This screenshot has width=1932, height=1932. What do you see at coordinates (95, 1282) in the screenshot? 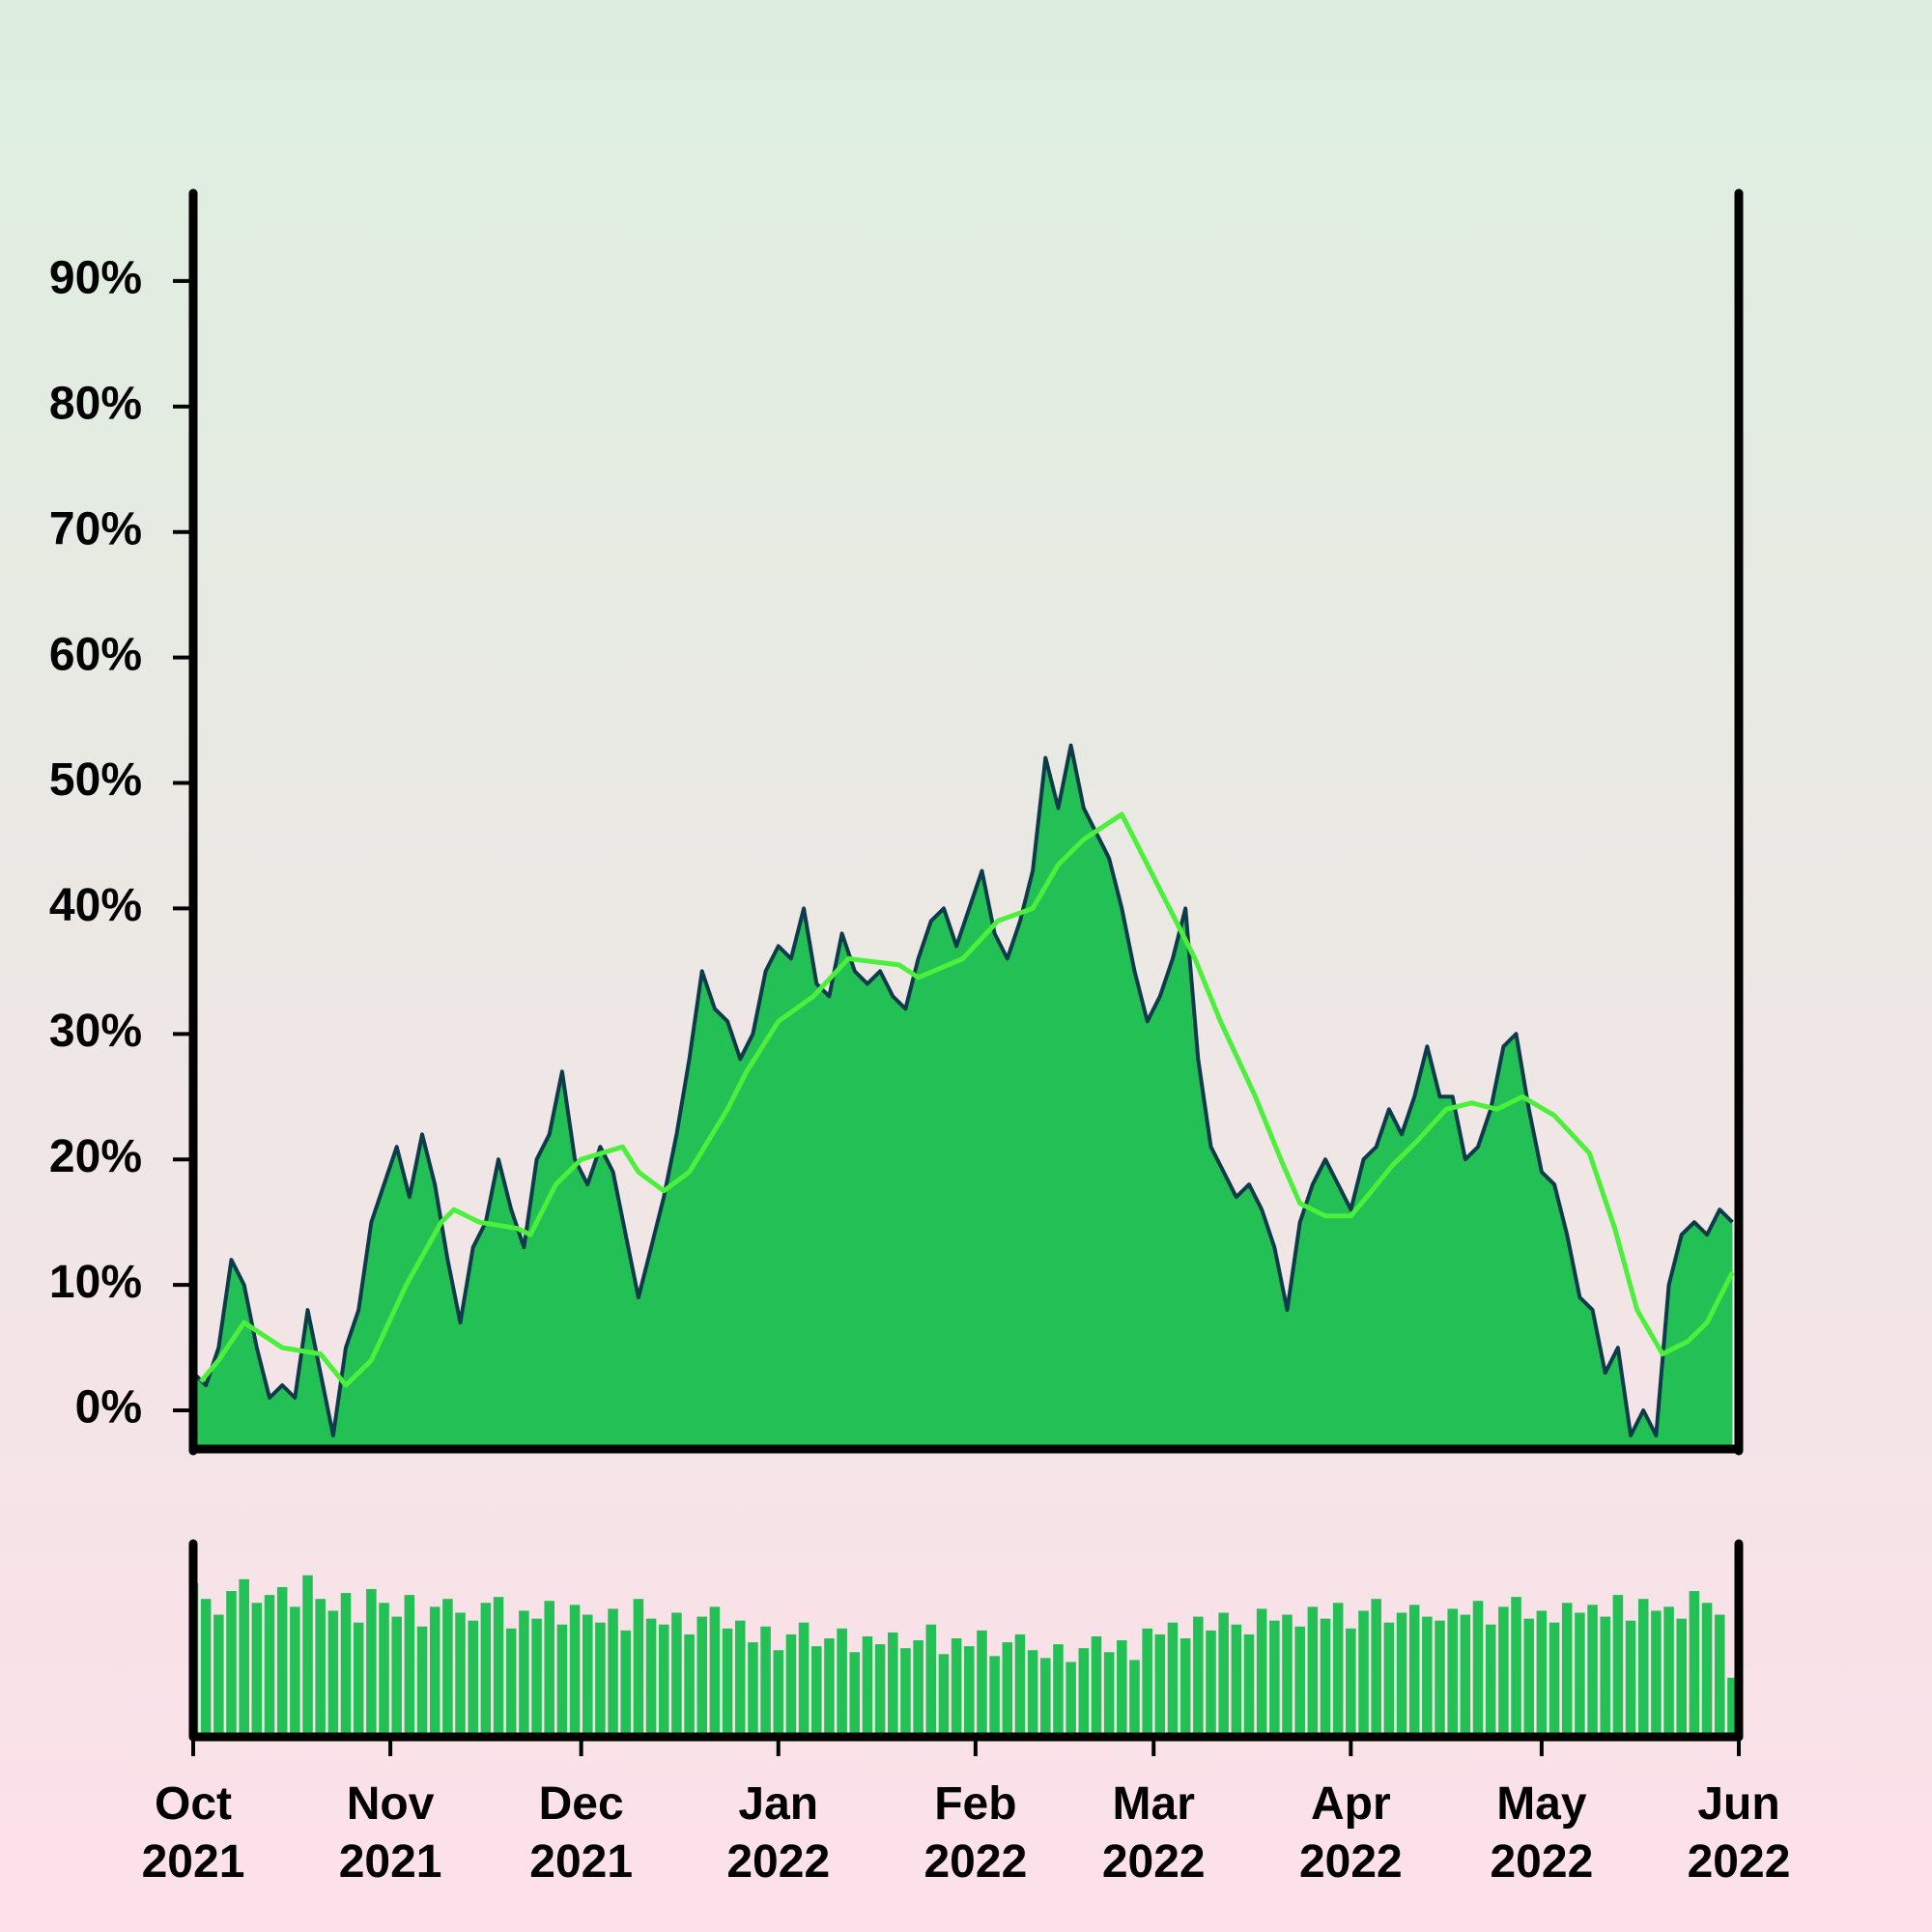
I see `y-tick-label: 10%` at bounding box center [95, 1282].